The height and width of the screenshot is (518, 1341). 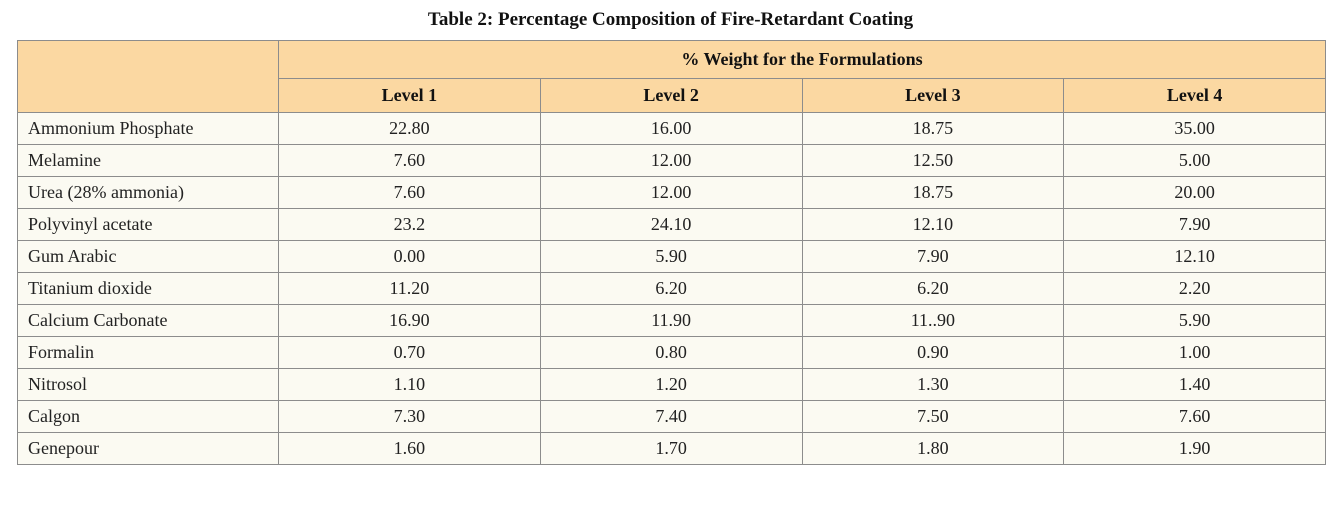 I want to click on value-cell: 11..90, so click(x=933, y=320).